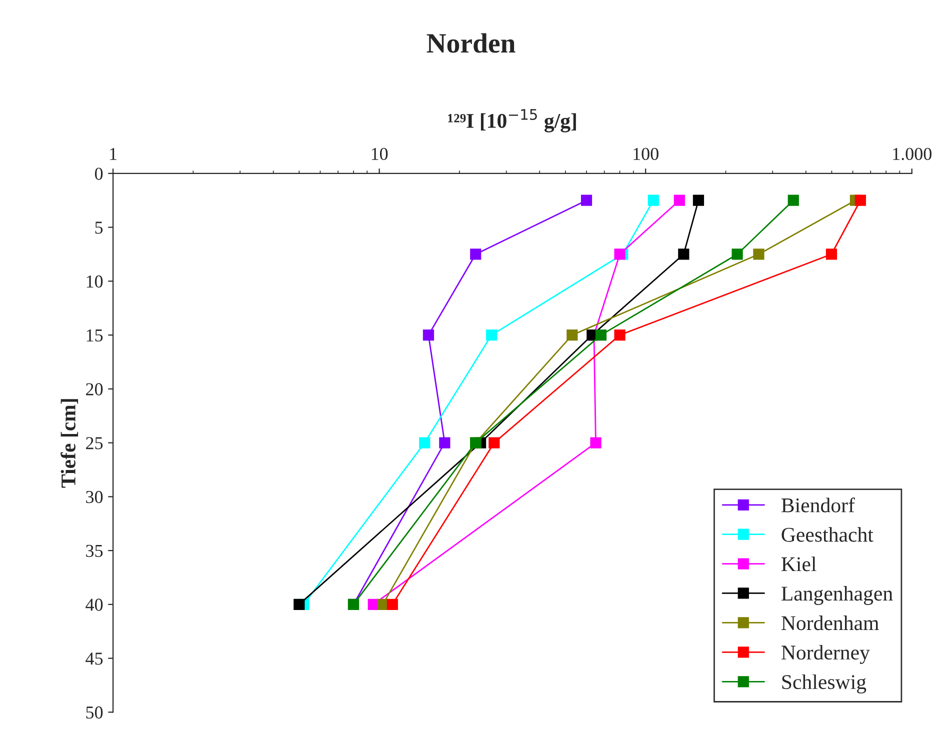 The height and width of the screenshot is (738, 942). What do you see at coordinates (94, 443) in the screenshot?
I see `y-tick-label: 25` at bounding box center [94, 443].